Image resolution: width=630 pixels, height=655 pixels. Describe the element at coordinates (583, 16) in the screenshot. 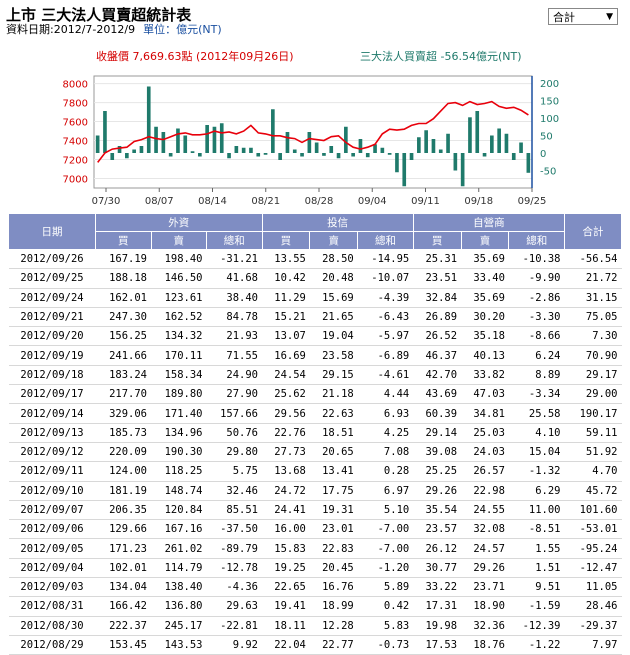

I see `series-select: 合計 ▼` at that location.